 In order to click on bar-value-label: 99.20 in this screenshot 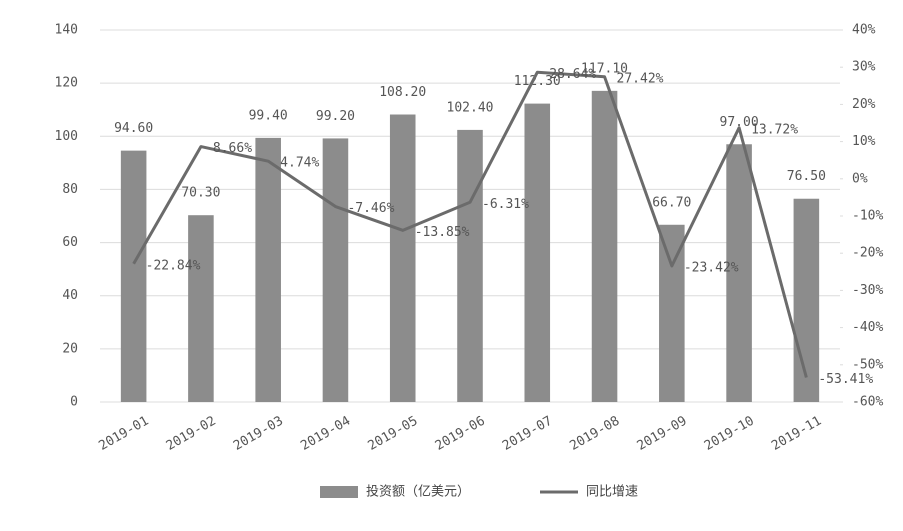, I will do `click(335, 116)`.